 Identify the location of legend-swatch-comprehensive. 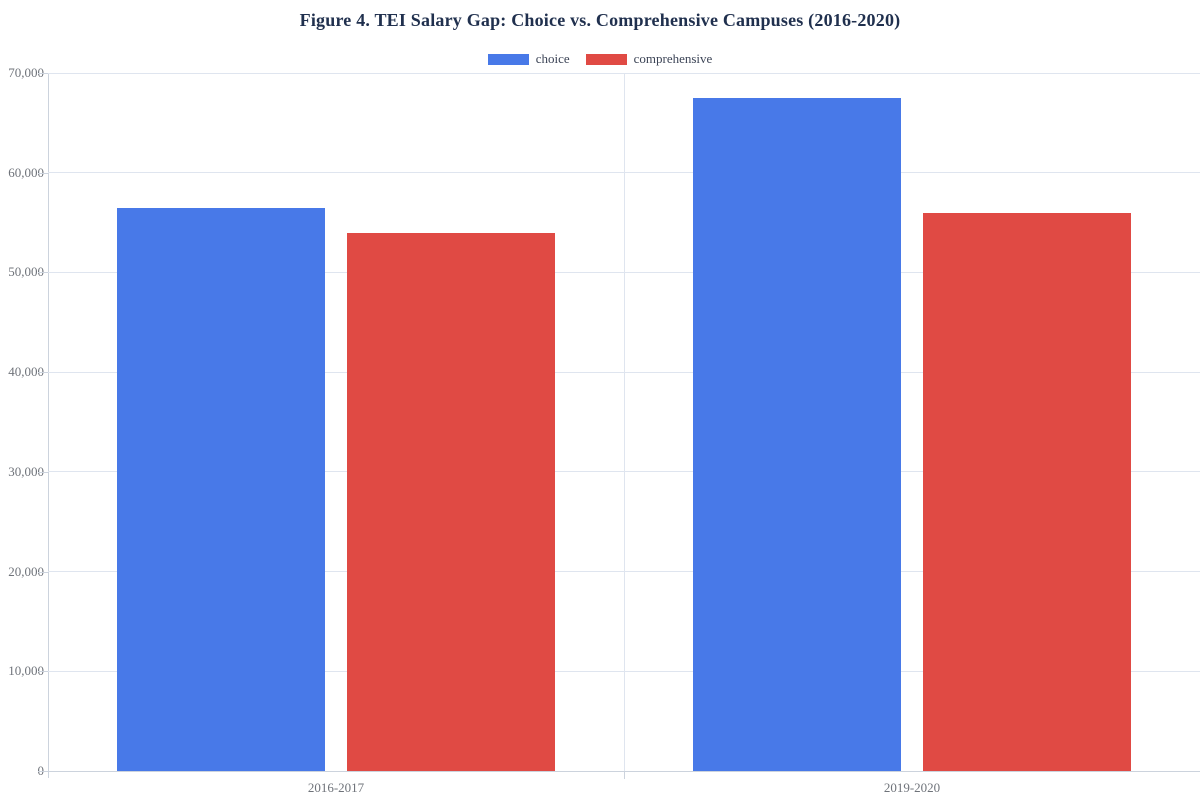
(606, 59).